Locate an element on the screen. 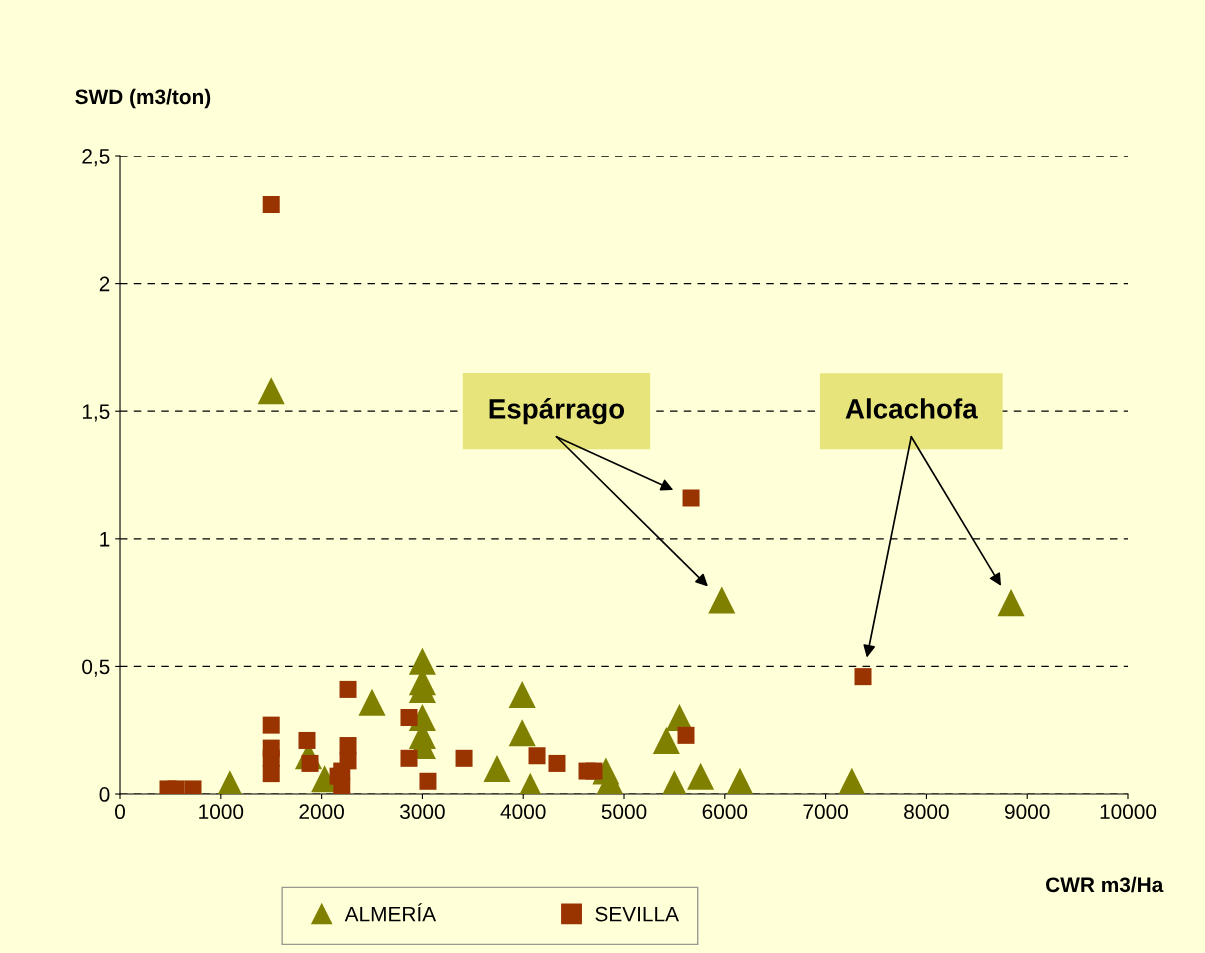 The image size is (1205, 953). y-tick-label: 0,5 is located at coordinates (96, 668).